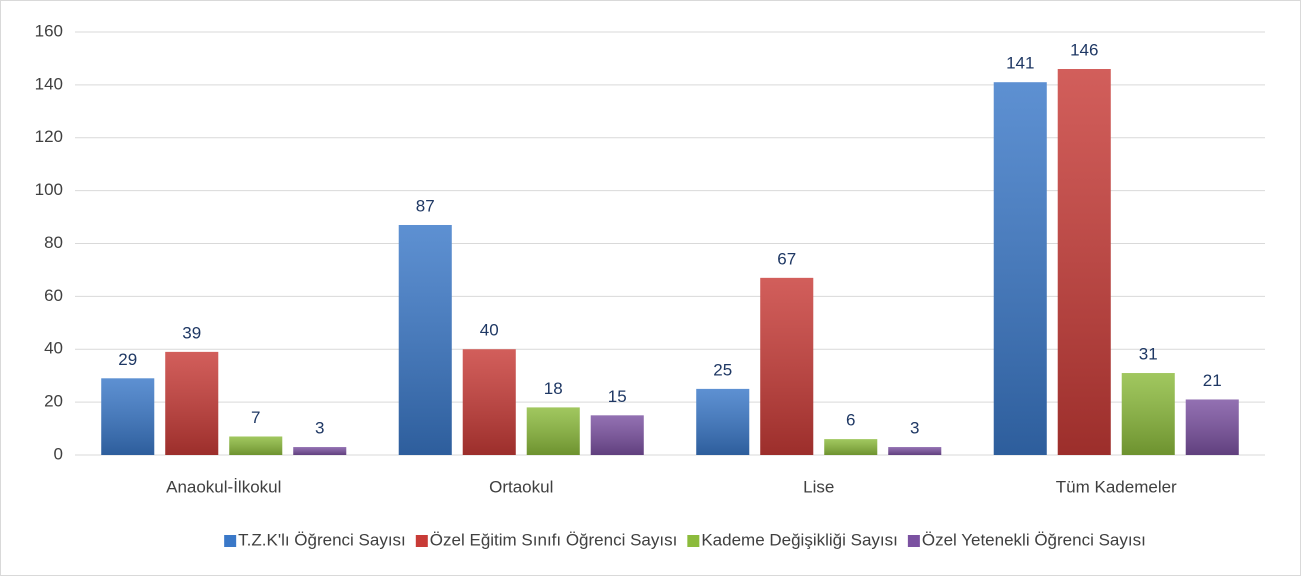 The image size is (1302, 577). I want to click on x-tick-label: Lise, so click(818, 486).